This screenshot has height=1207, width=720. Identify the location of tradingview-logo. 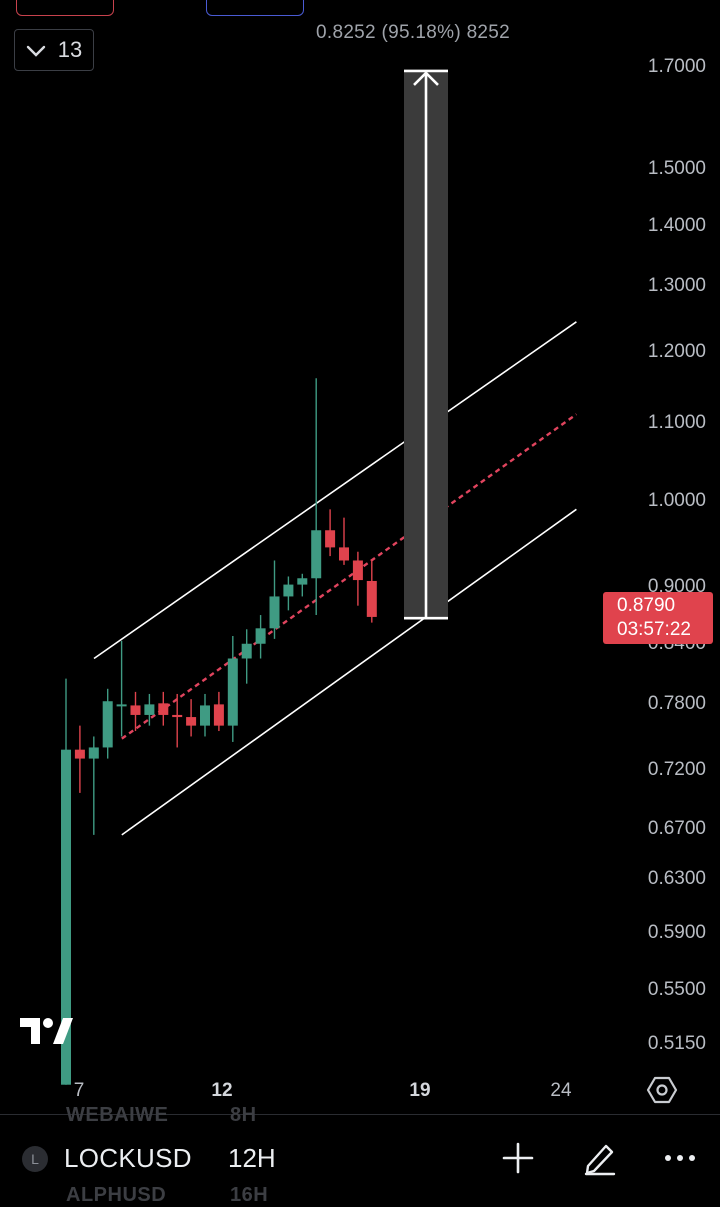
(46, 1032).